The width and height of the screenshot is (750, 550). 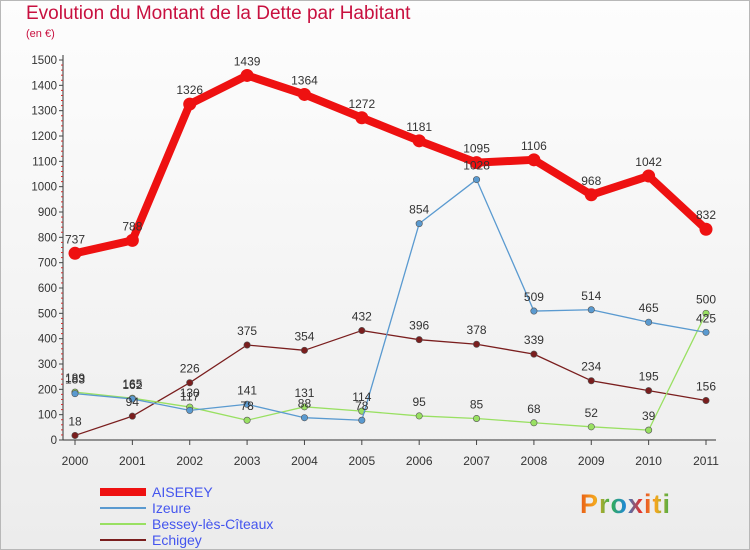 What do you see at coordinates (419, 326) in the screenshot?
I see `data-label: 396` at bounding box center [419, 326].